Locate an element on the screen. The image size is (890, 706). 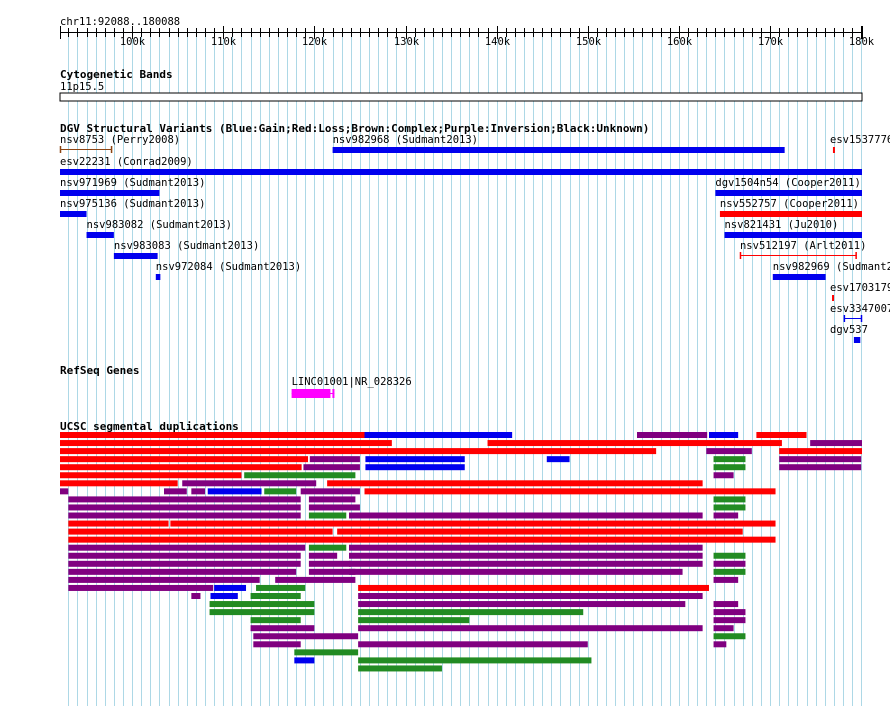
cytoband-bar is located at coordinates (461, 97).